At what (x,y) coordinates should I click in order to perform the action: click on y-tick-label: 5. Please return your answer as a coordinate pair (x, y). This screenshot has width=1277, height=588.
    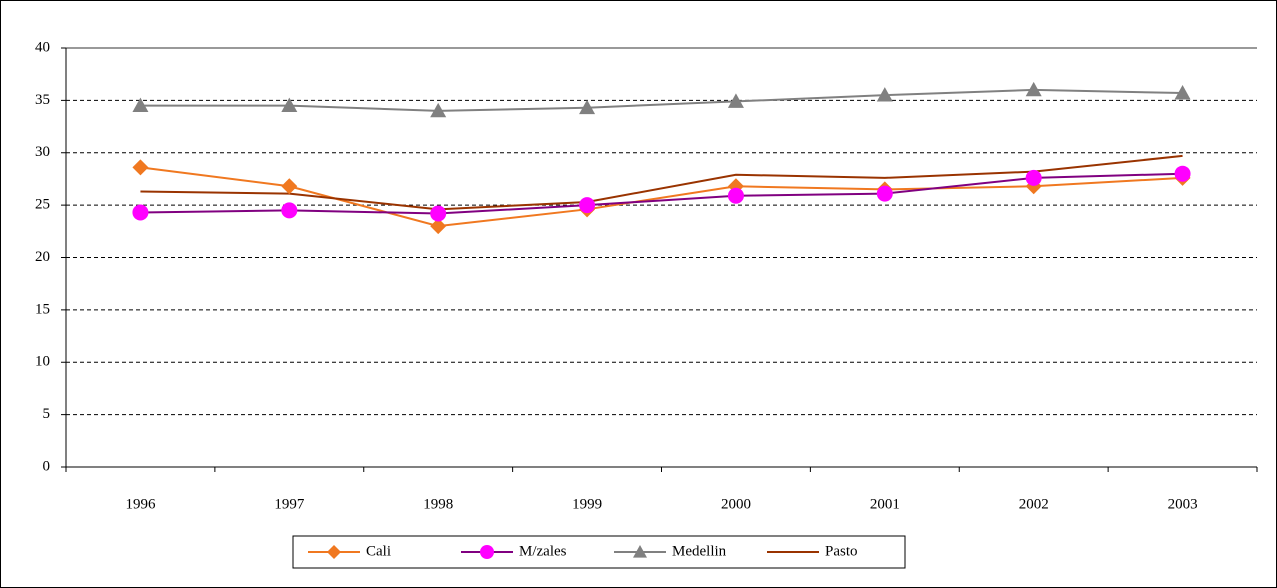
    Looking at the image, I should click on (47, 414).